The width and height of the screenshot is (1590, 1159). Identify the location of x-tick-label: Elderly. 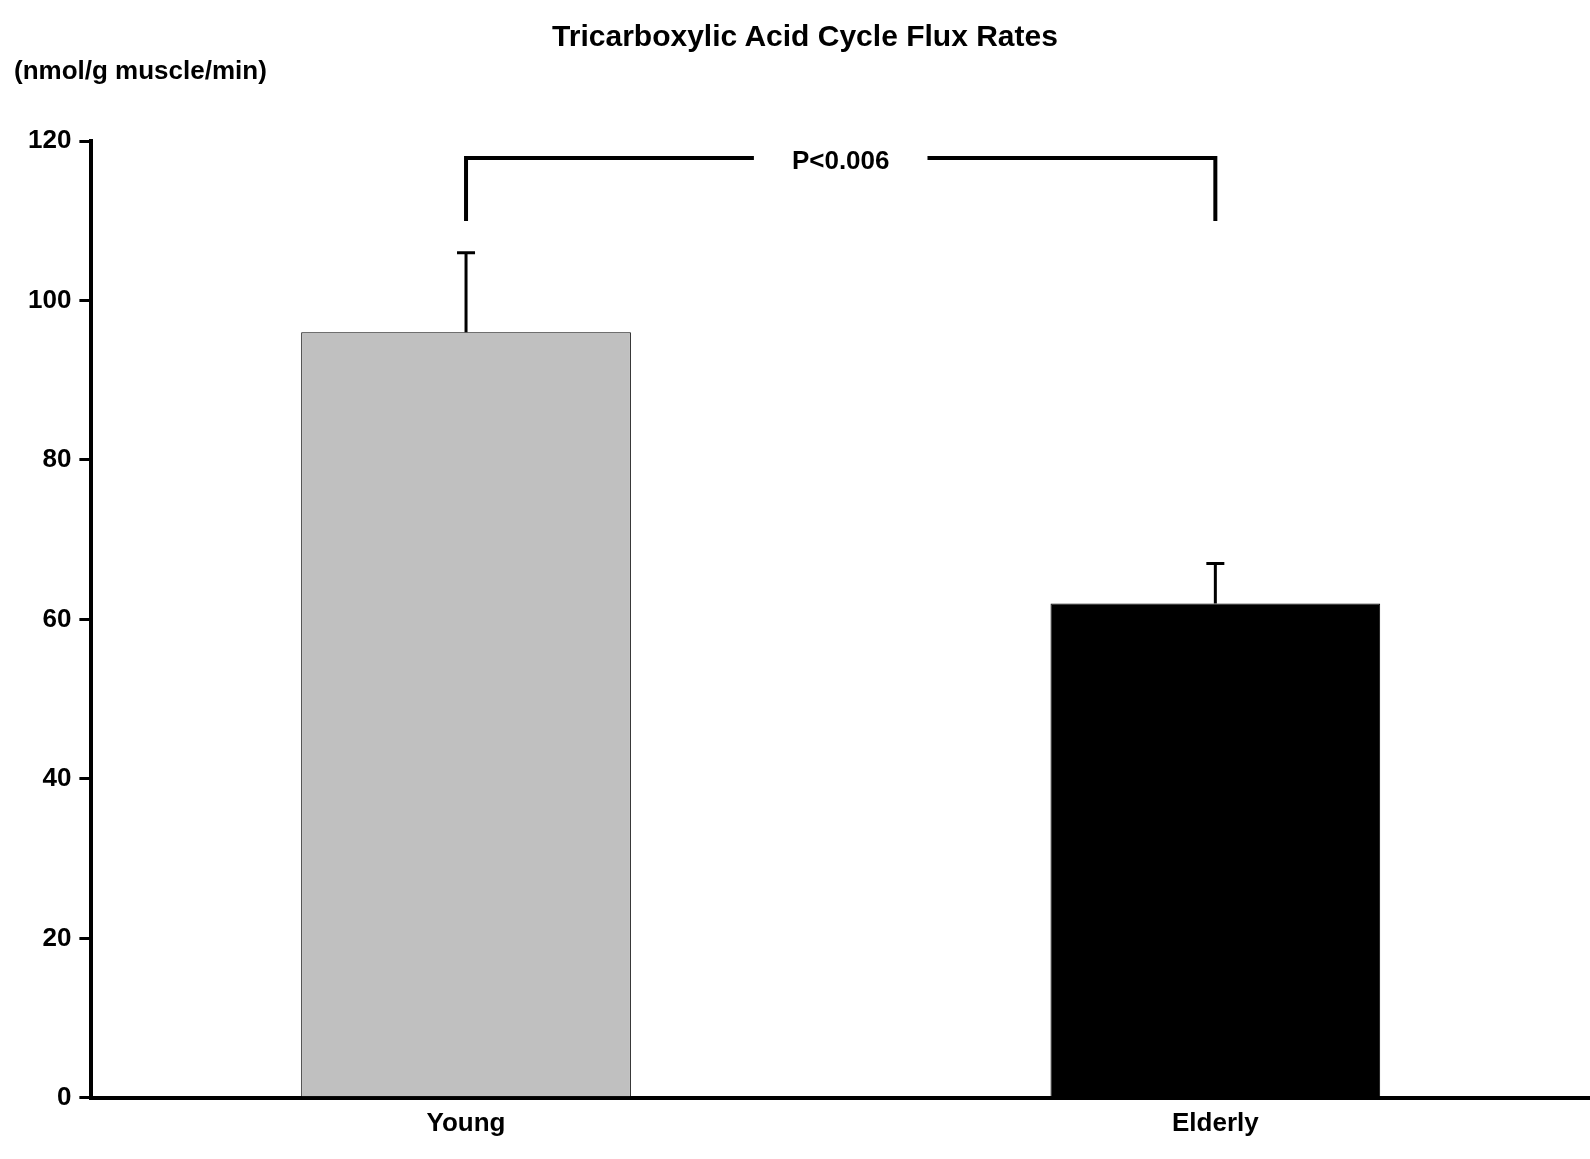
(1215, 1121).